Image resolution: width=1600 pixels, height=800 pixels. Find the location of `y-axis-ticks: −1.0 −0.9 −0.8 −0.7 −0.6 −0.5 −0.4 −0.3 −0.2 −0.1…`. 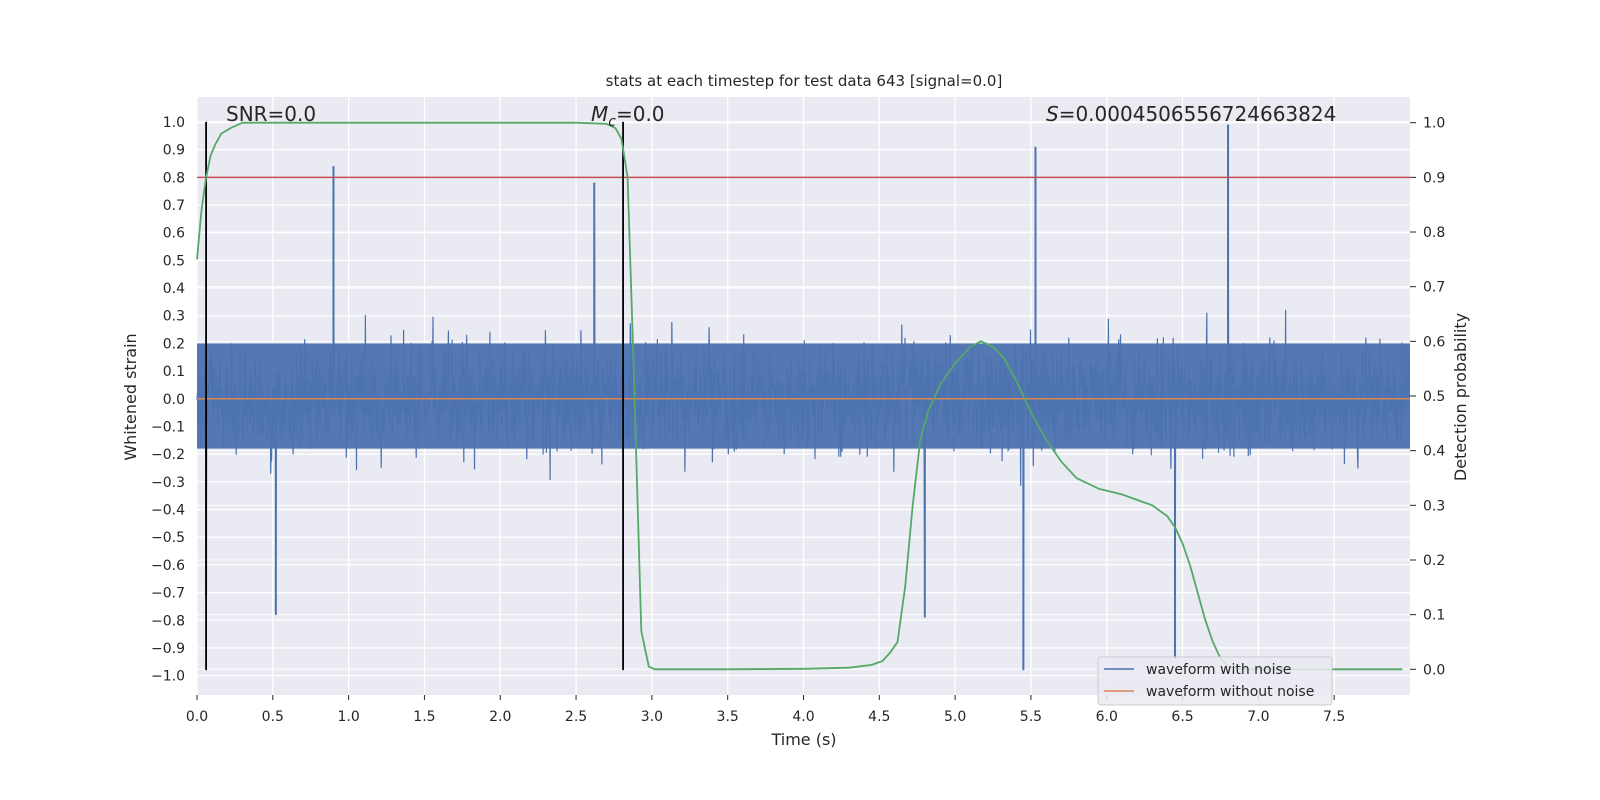

y-axis-ticks: −1.0 −0.9 −0.8 −0.7 −0.6 −0.5 −0.4 −0.3 −0.2 −0.1… is located at coordinates (168, 400).